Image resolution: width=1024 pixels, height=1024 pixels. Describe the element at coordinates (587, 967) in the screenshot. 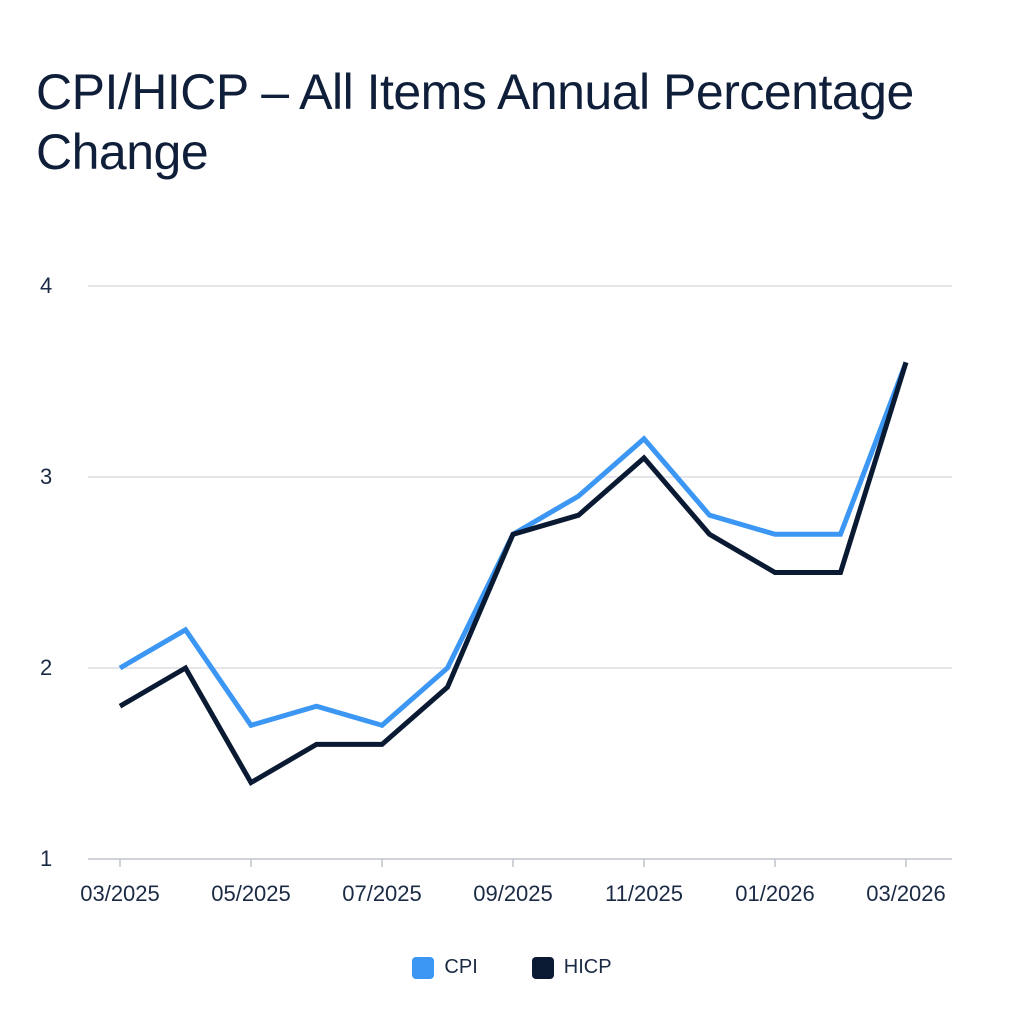

I see `legend-label-hicp: HICP` at that location.